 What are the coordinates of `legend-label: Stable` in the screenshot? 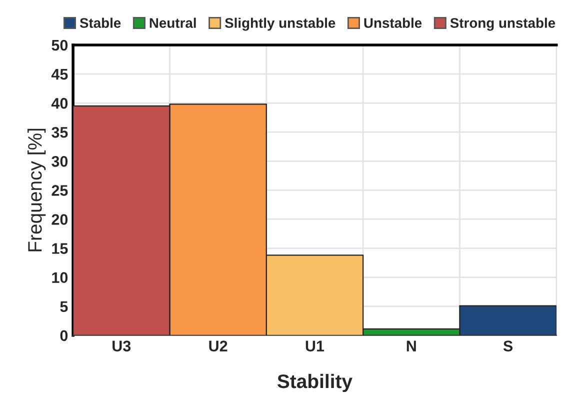 It's located at (100, 23).